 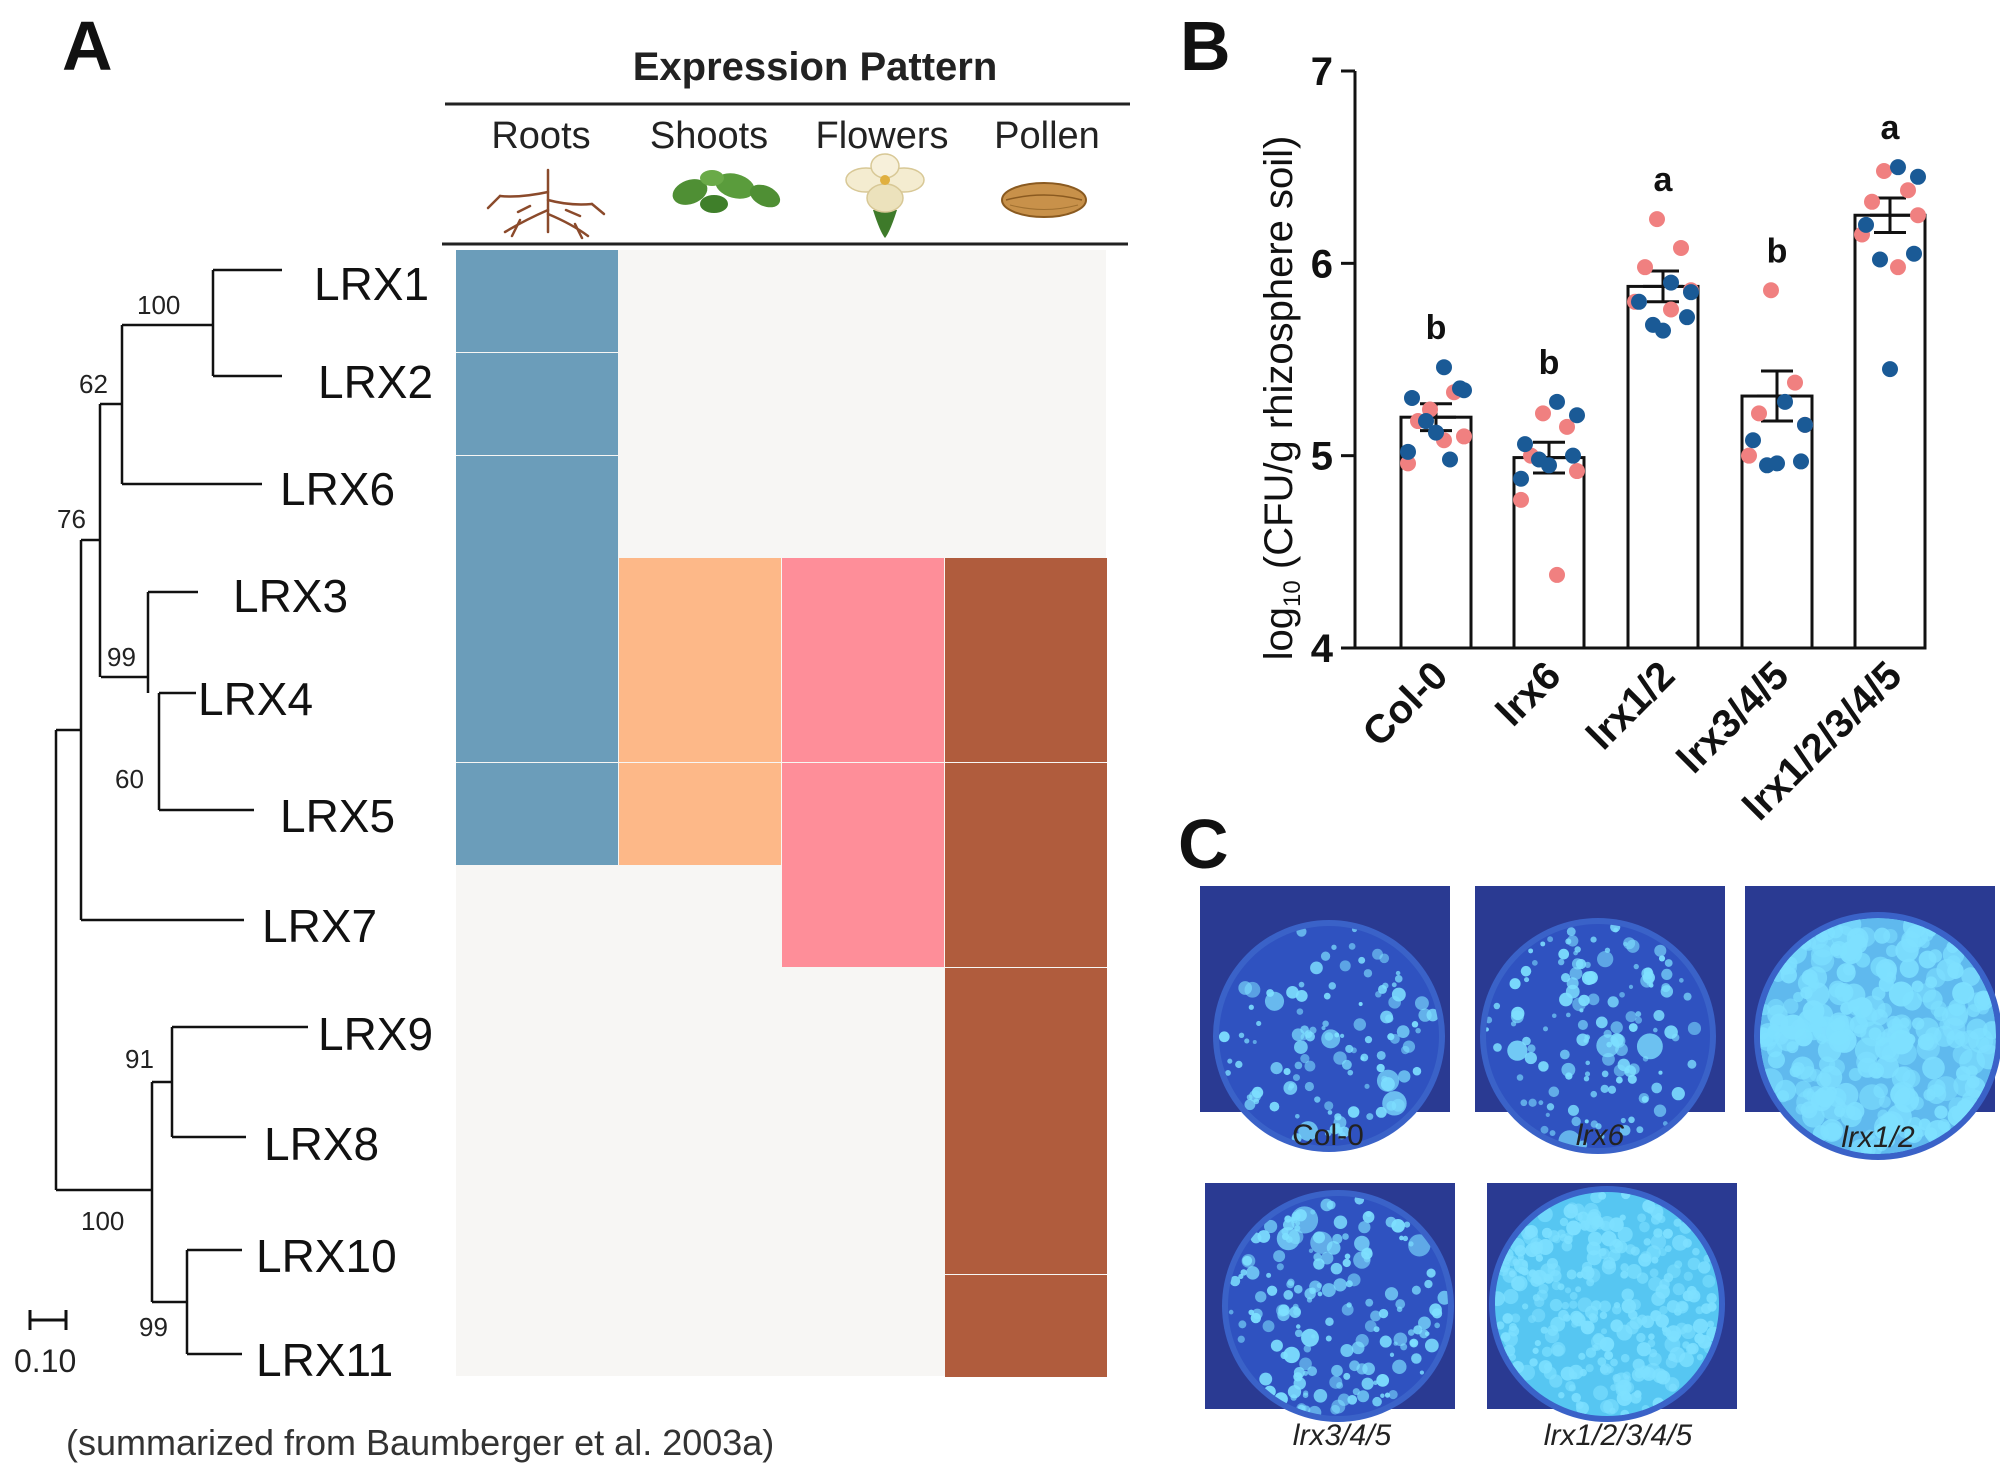 What do you see at coordinates (1322, 457) in the screenshot?
I see `y-tick-label: 5` at bounding box center [1322, 457].